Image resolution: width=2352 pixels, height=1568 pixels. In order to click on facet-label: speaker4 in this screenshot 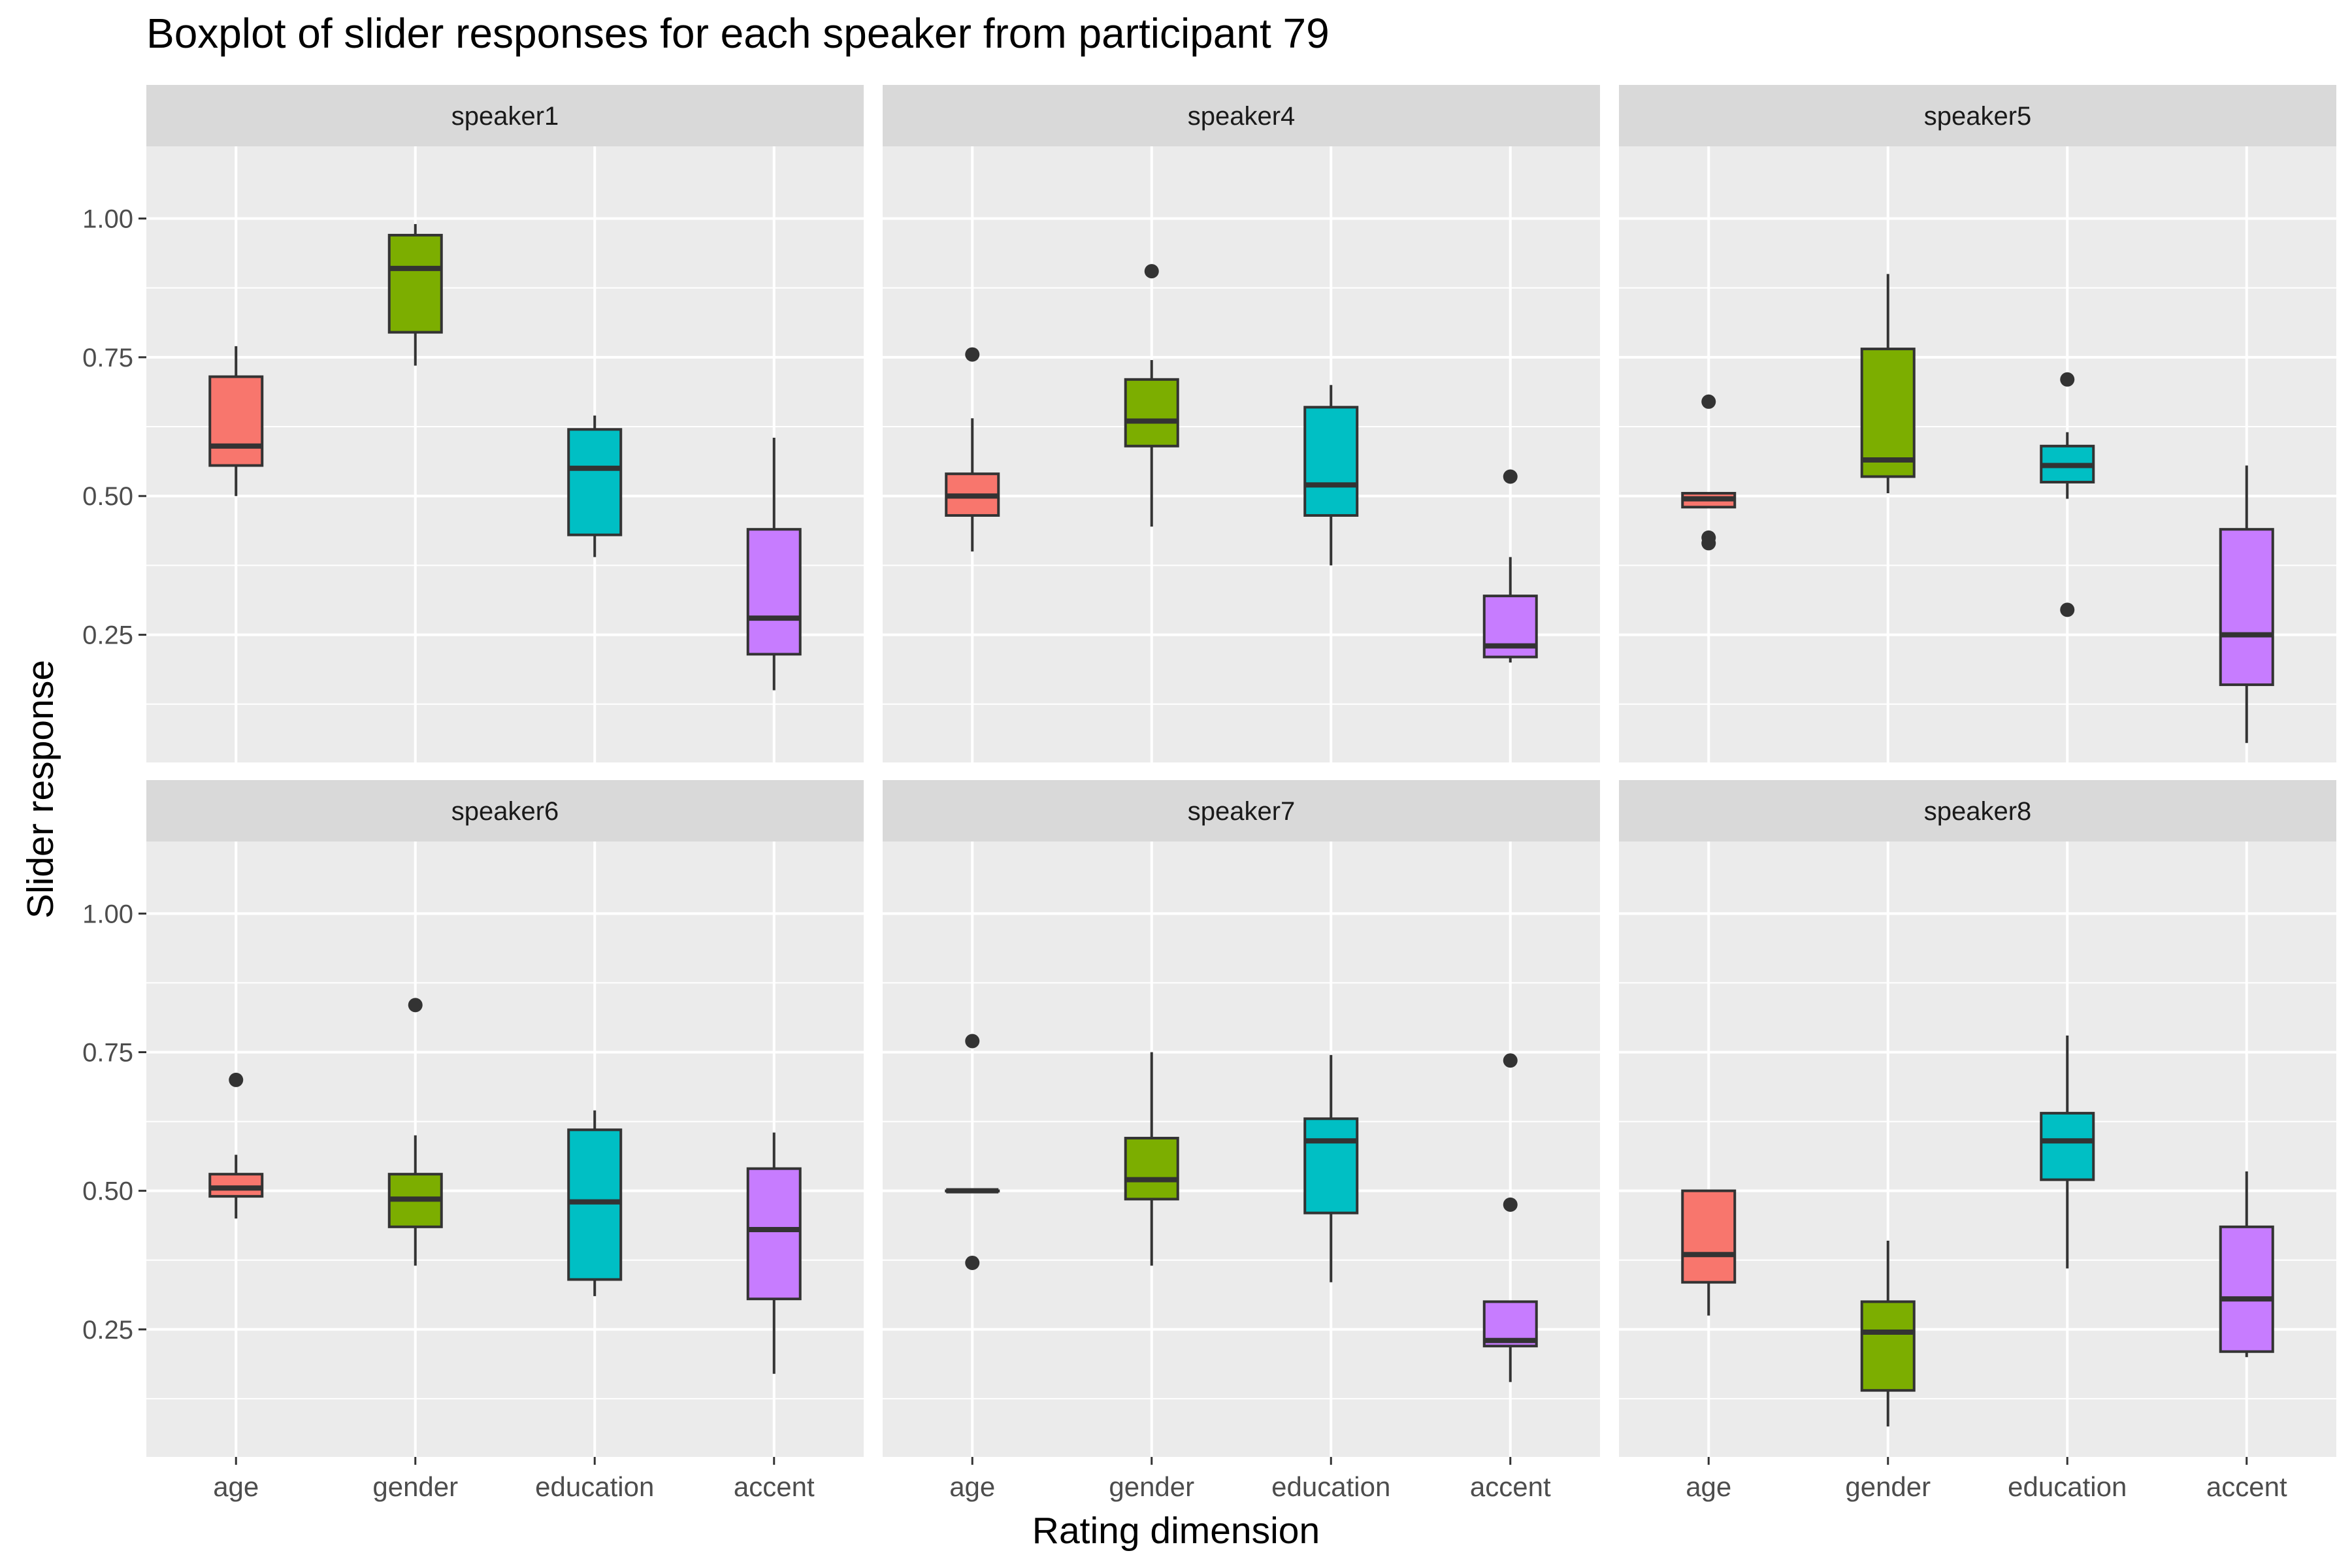, I will do `click(1242, 116)`.